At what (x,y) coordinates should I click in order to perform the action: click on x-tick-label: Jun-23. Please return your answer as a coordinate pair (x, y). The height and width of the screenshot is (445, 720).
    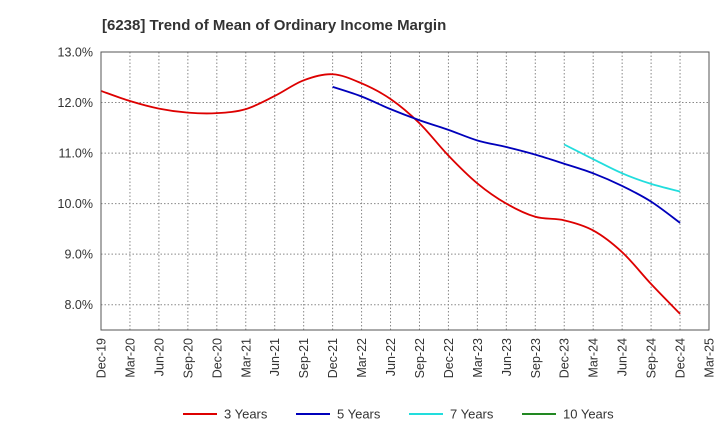
    Looking at the image, I should click on (507, 357).